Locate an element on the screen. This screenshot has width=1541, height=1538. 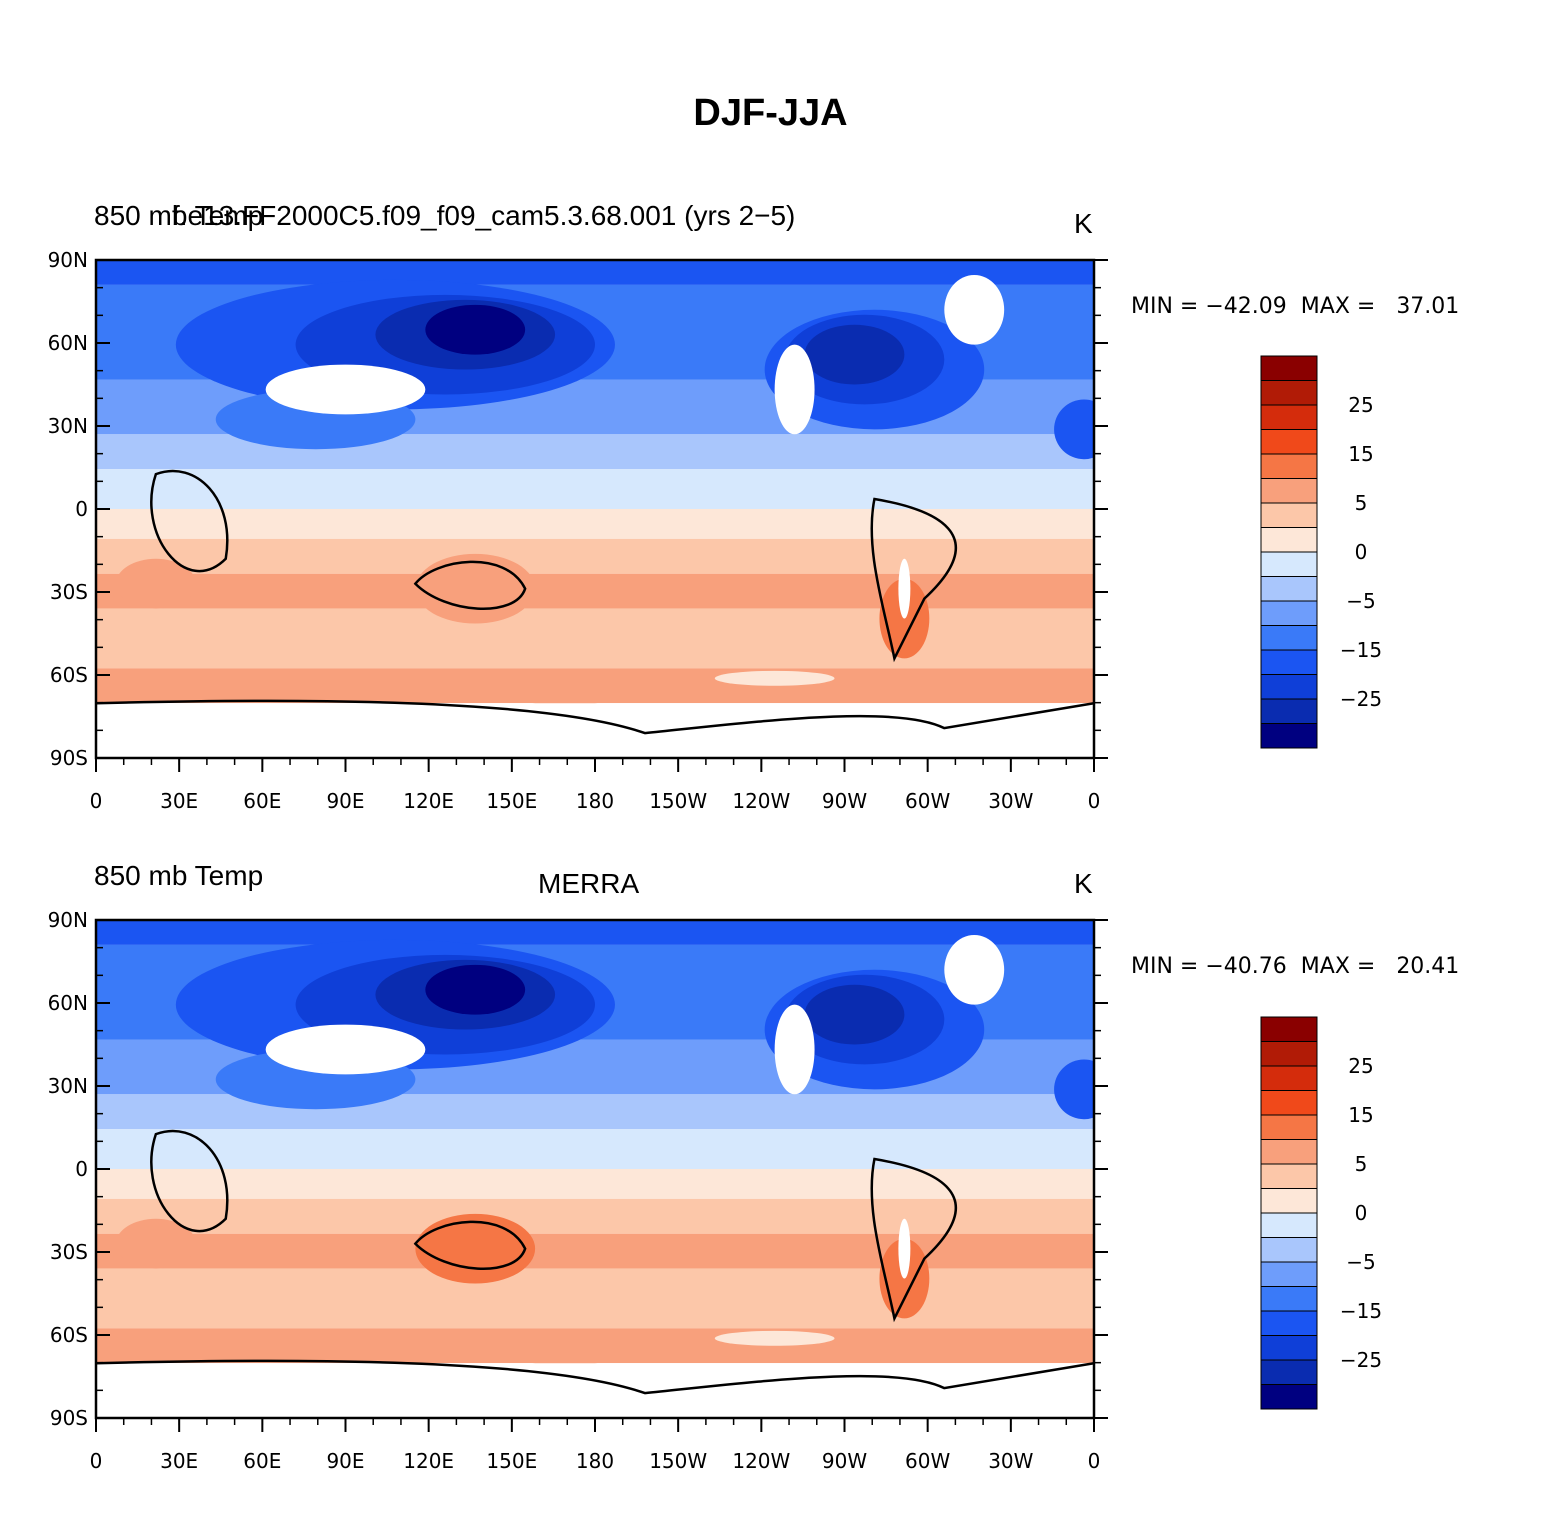
panel1-units: K is located at coordinates (1083, 223).